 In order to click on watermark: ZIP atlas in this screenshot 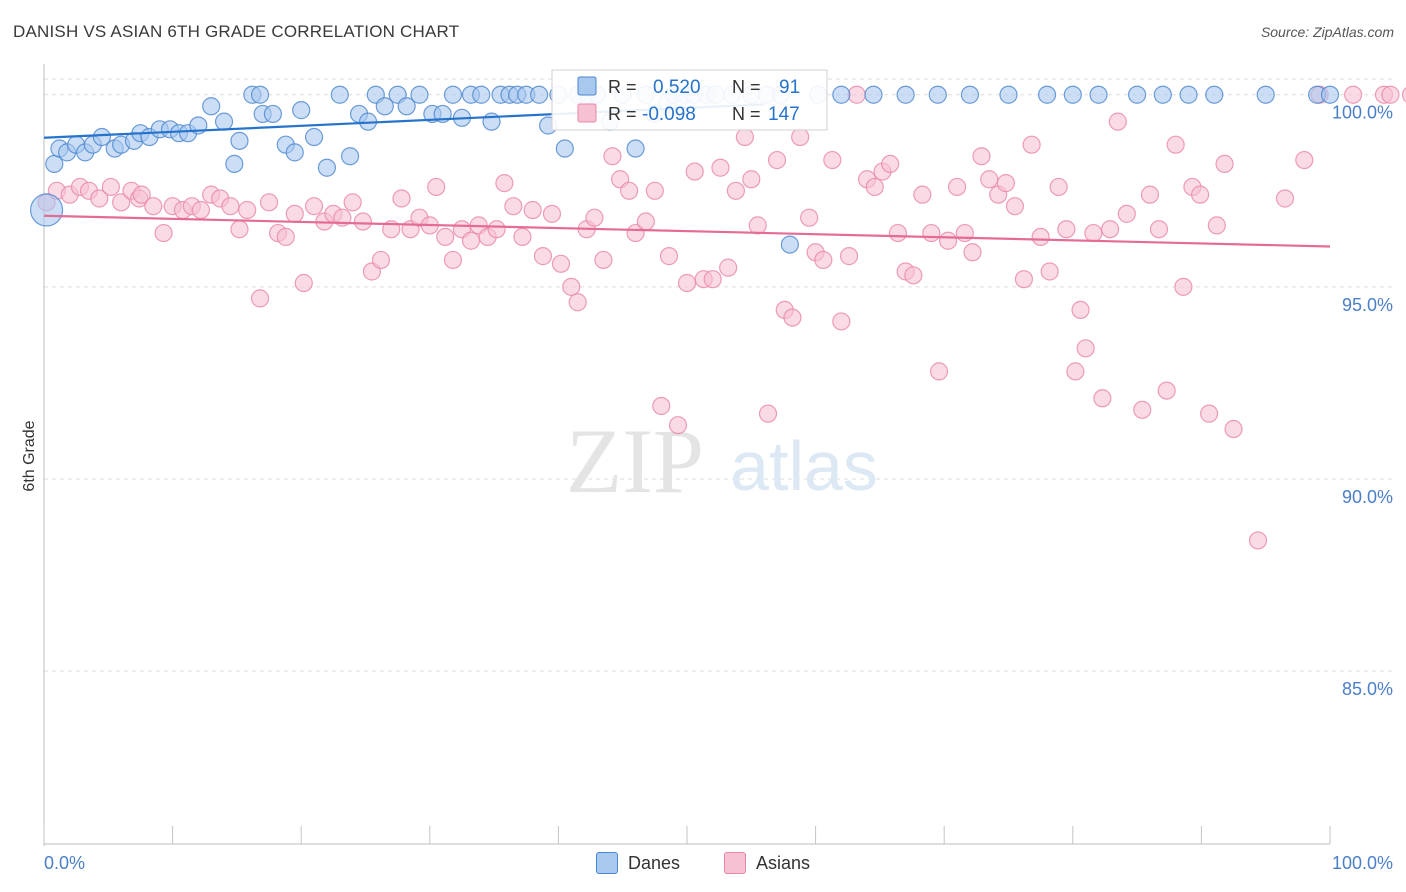, I will do `click(722, 461)`.